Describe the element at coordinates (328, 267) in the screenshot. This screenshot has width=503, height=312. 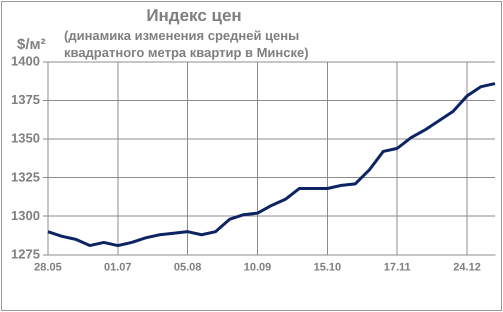
I see `x-tick-label: 15.10` at that location.